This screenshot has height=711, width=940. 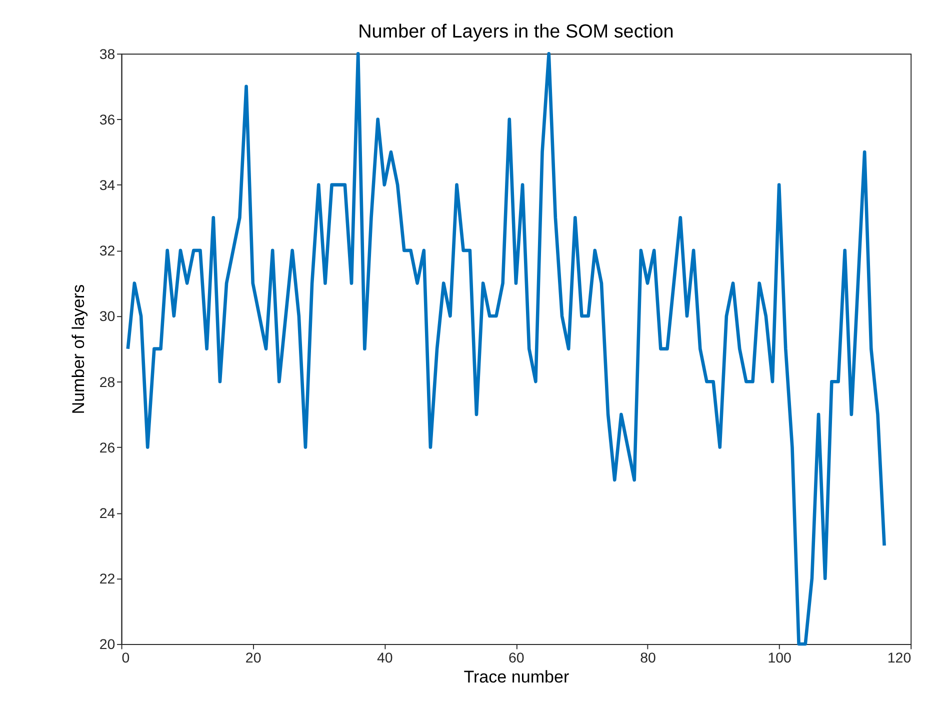 I want to click on y-axis-title: Number of layers, so click(x=78, y=349).